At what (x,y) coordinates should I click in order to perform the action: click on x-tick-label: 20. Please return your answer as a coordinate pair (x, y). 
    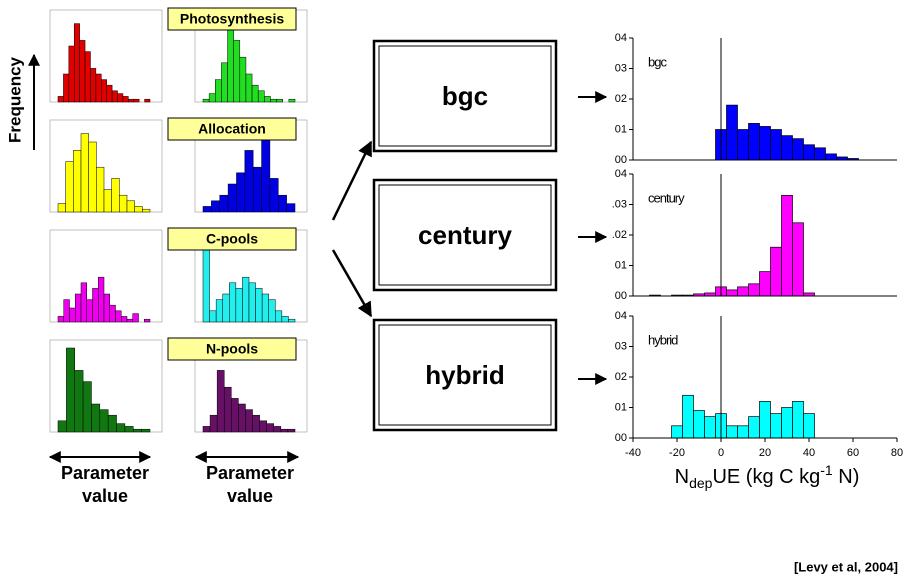
    Looking at the image, I should click on (765, 453).